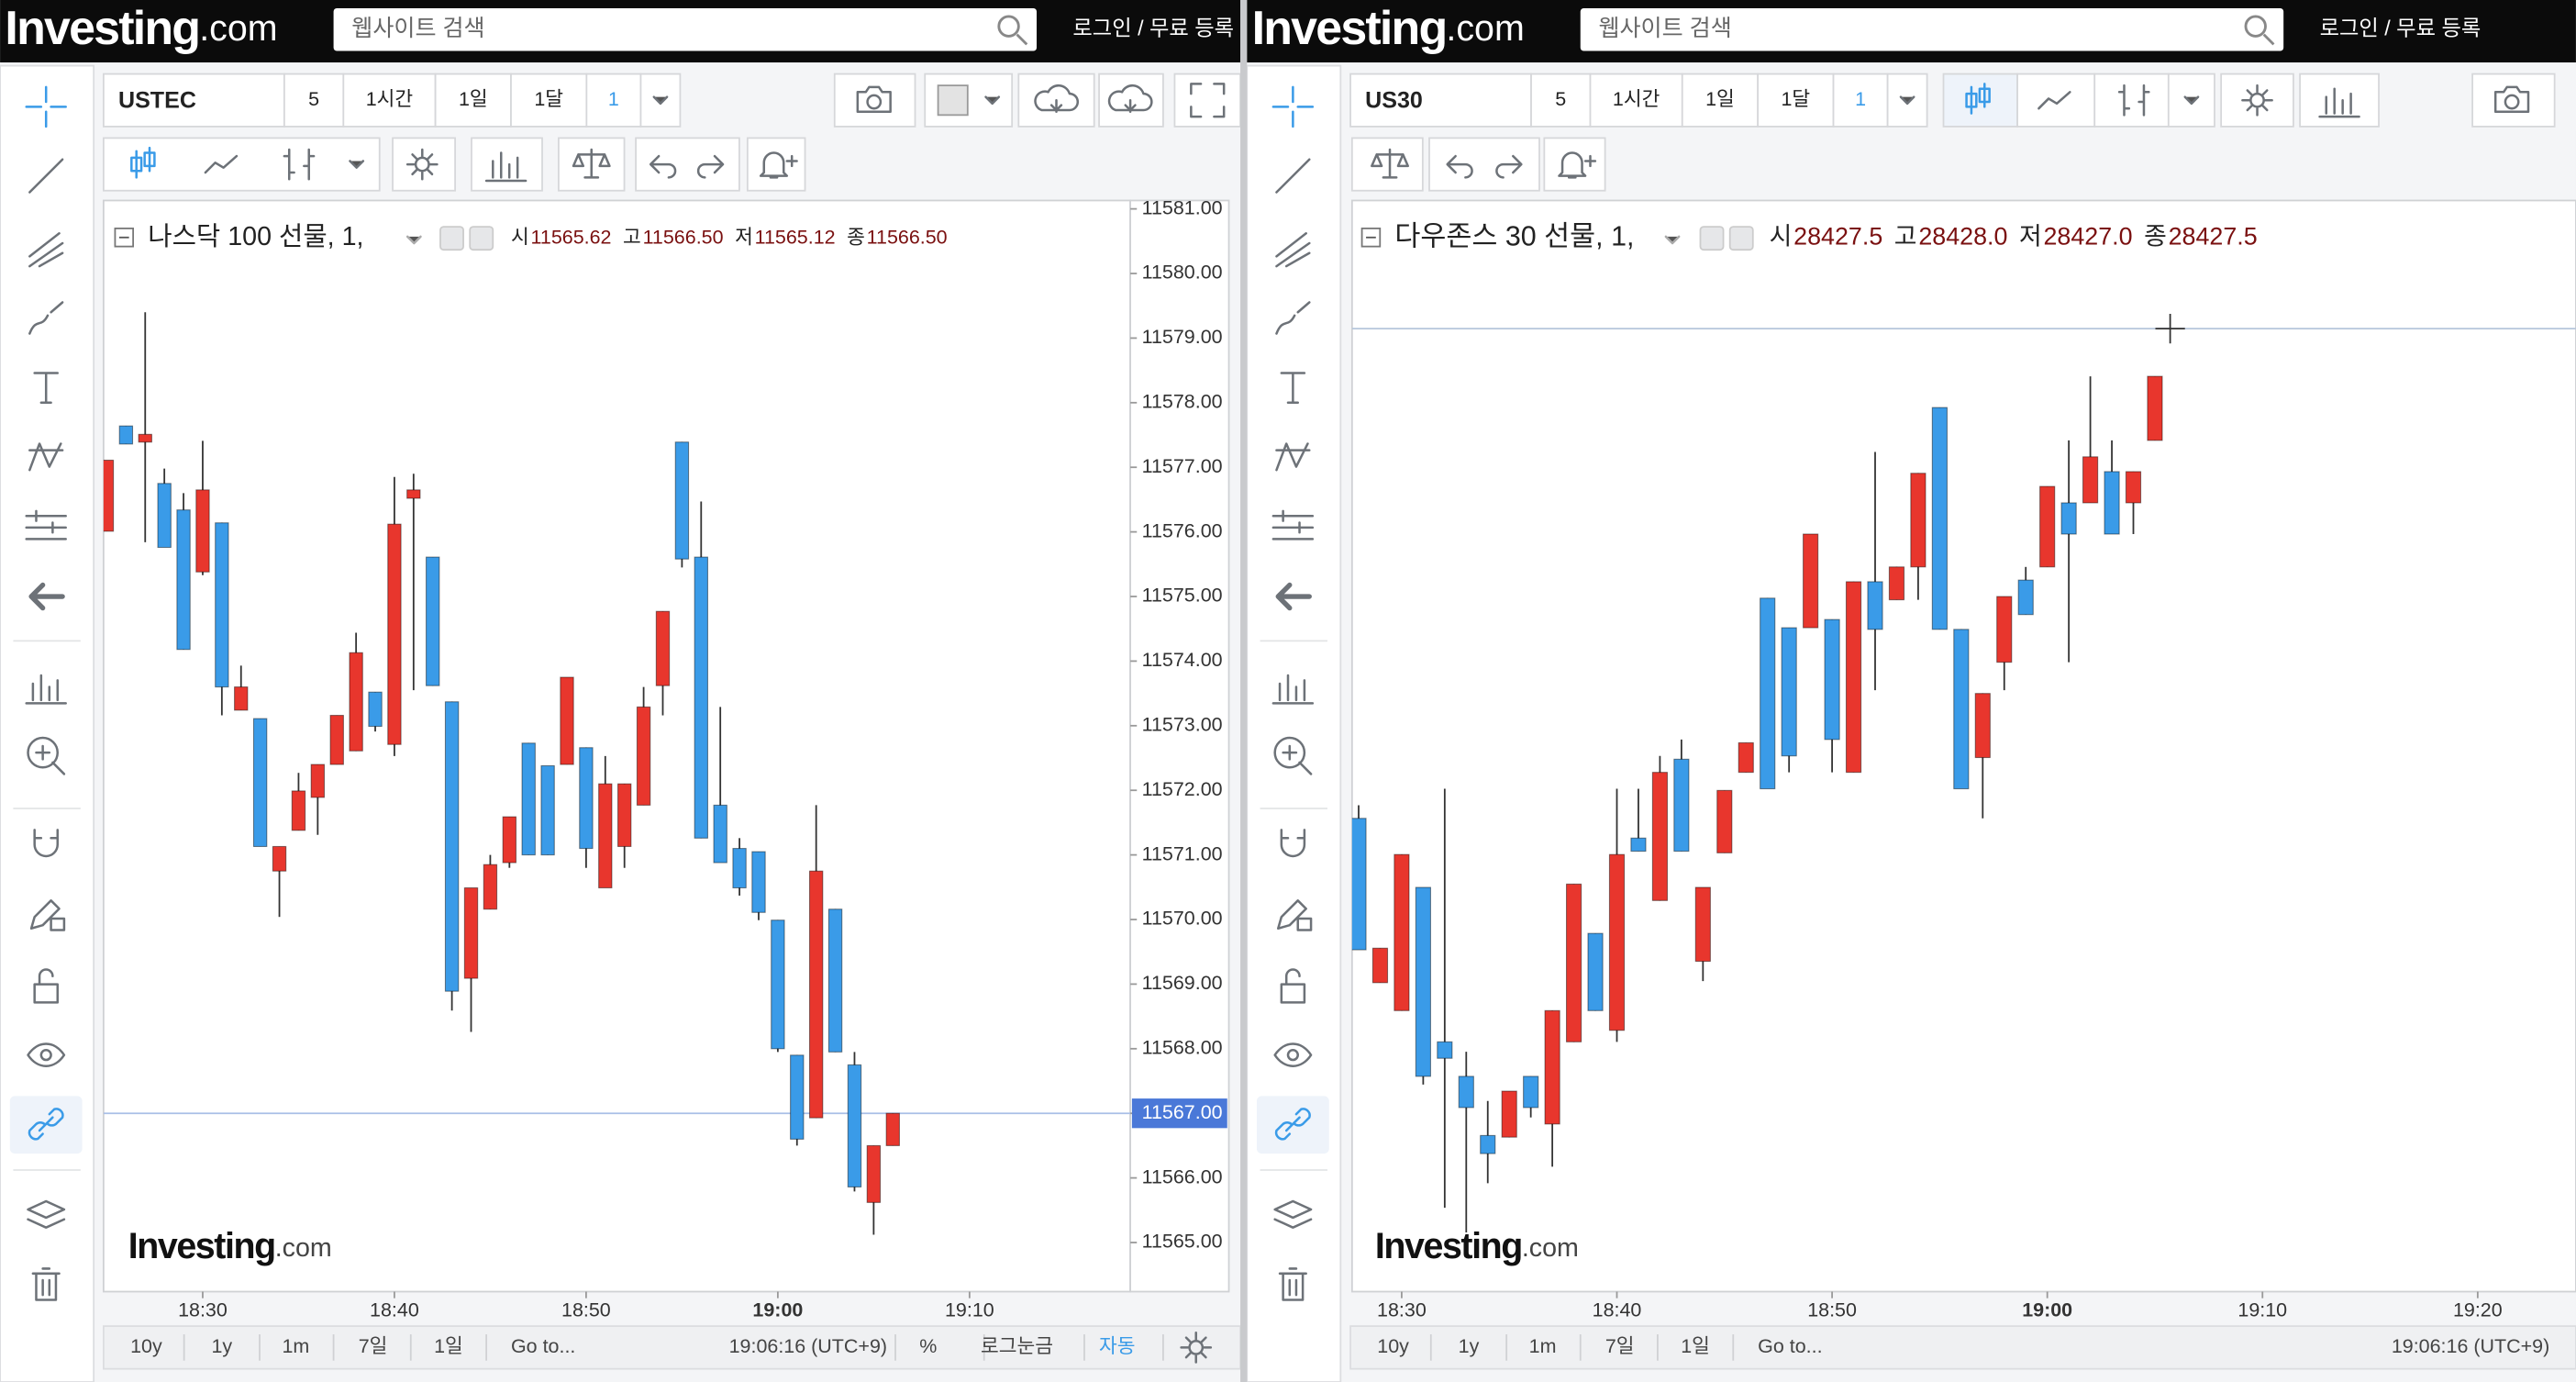 Image resolution: width=2576 pixels, height=1382 pixels. Describe the element at coordinates (1117, 1346) in the screenshot. I see `scale-option: 자동` at that location.